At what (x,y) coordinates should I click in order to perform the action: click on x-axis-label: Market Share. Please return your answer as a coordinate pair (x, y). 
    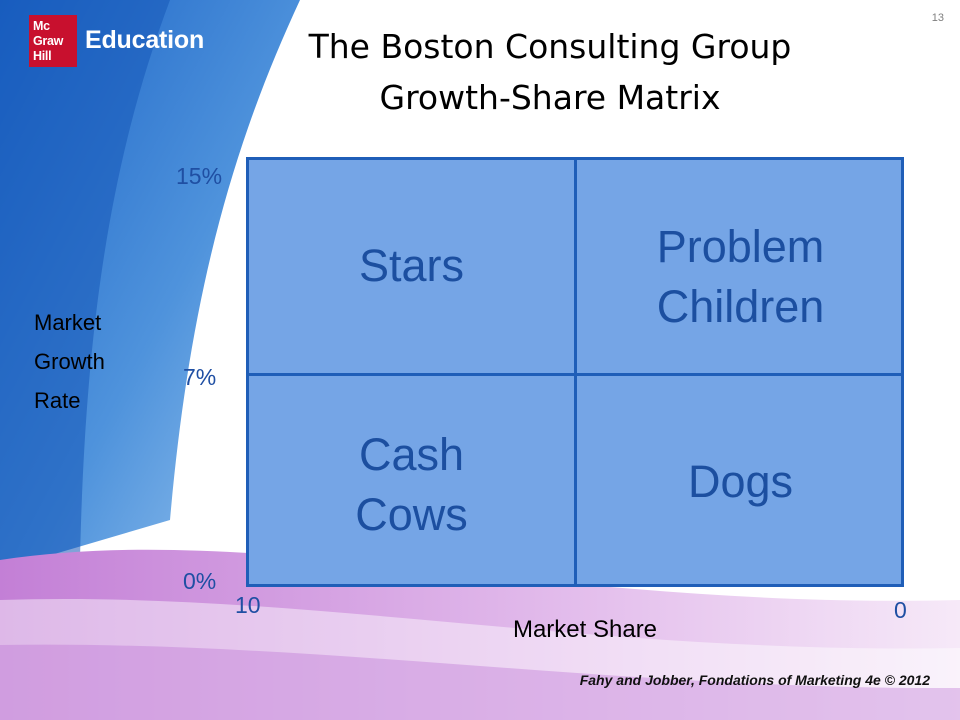
    Looking at the image, I should click on (585, 629).